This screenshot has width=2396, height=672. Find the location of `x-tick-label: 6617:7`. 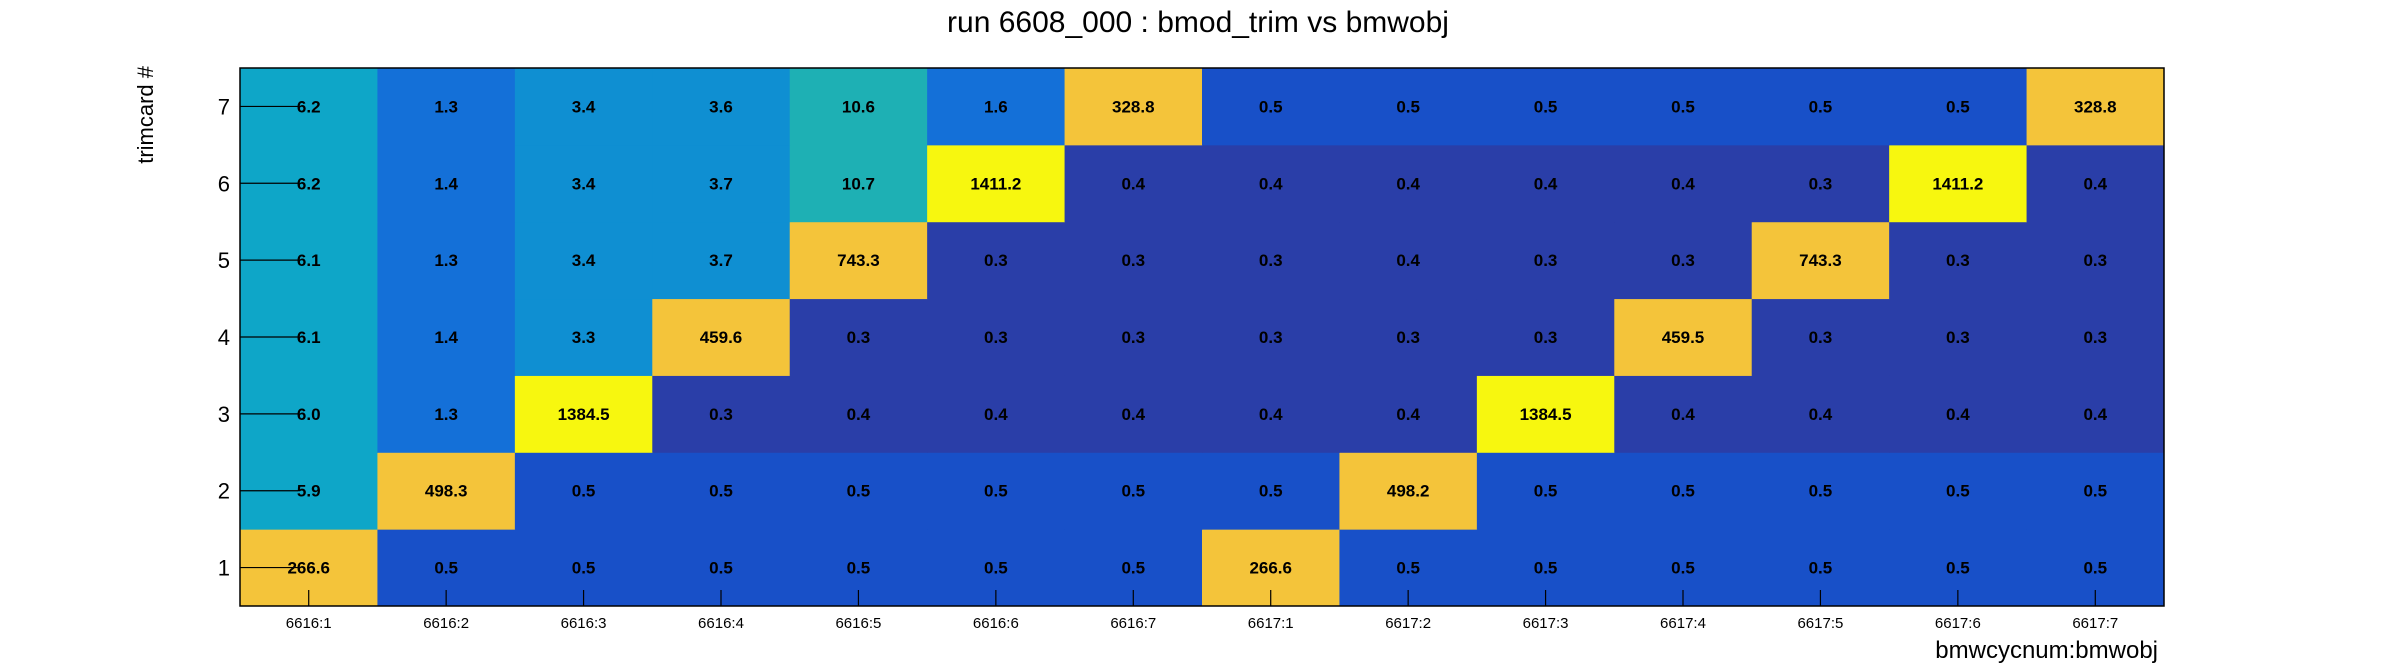

x-tick-label: 6617:7 is located at coordinates (2095, 623).